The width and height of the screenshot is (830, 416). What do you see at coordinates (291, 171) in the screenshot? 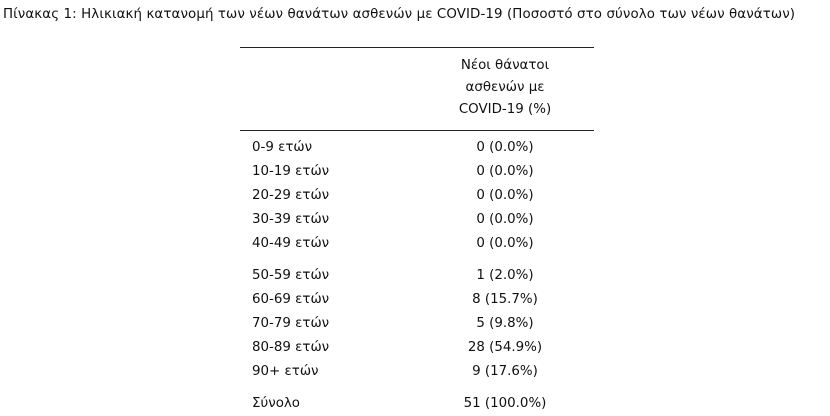
I see `row-label: 10-19 ετών` at bounding box center [291, 171].